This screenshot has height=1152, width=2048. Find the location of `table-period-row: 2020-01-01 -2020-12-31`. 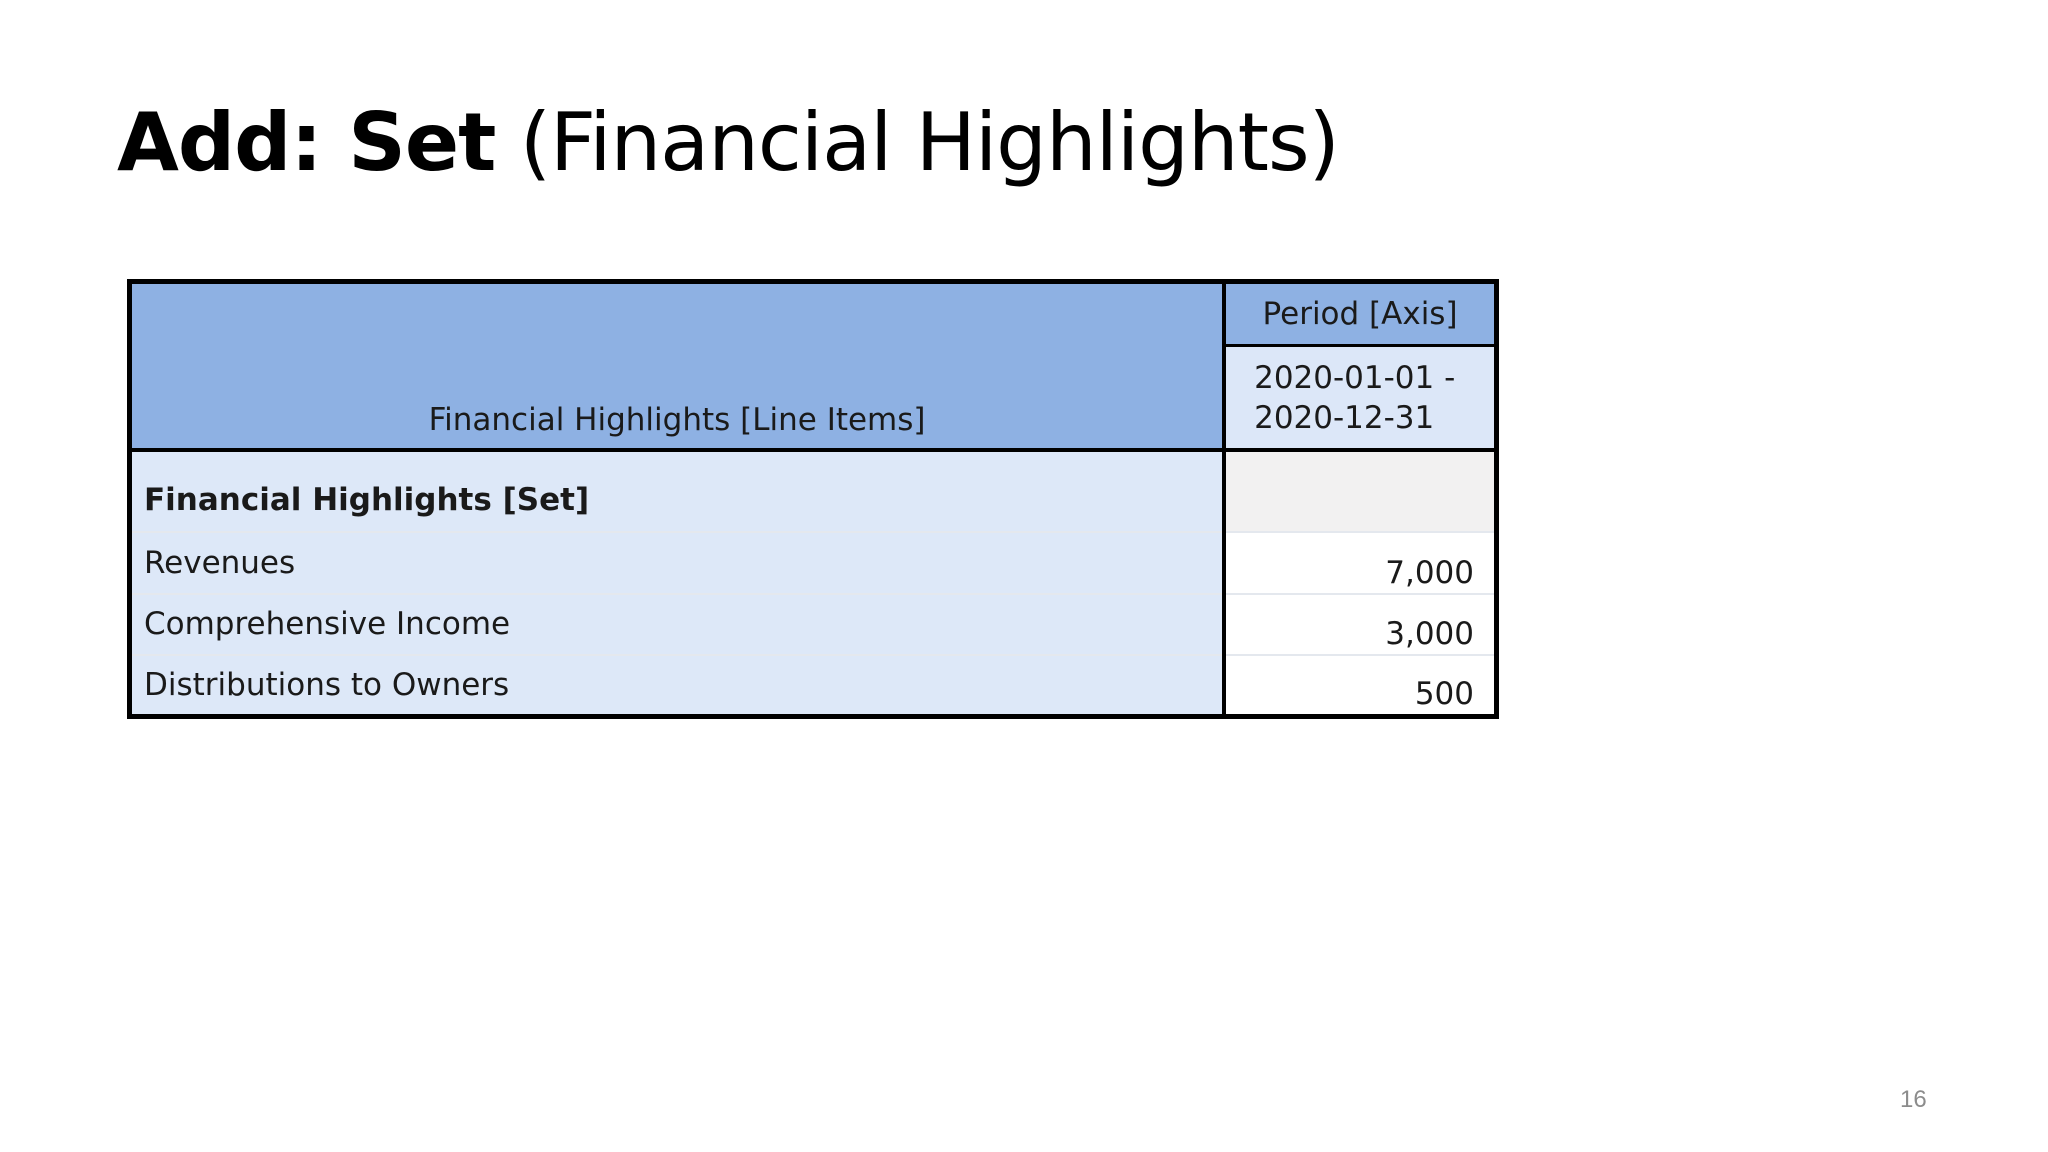

table-period-row: 2020-01-01 -2020-12-31 is located at coordinates (813, 398).